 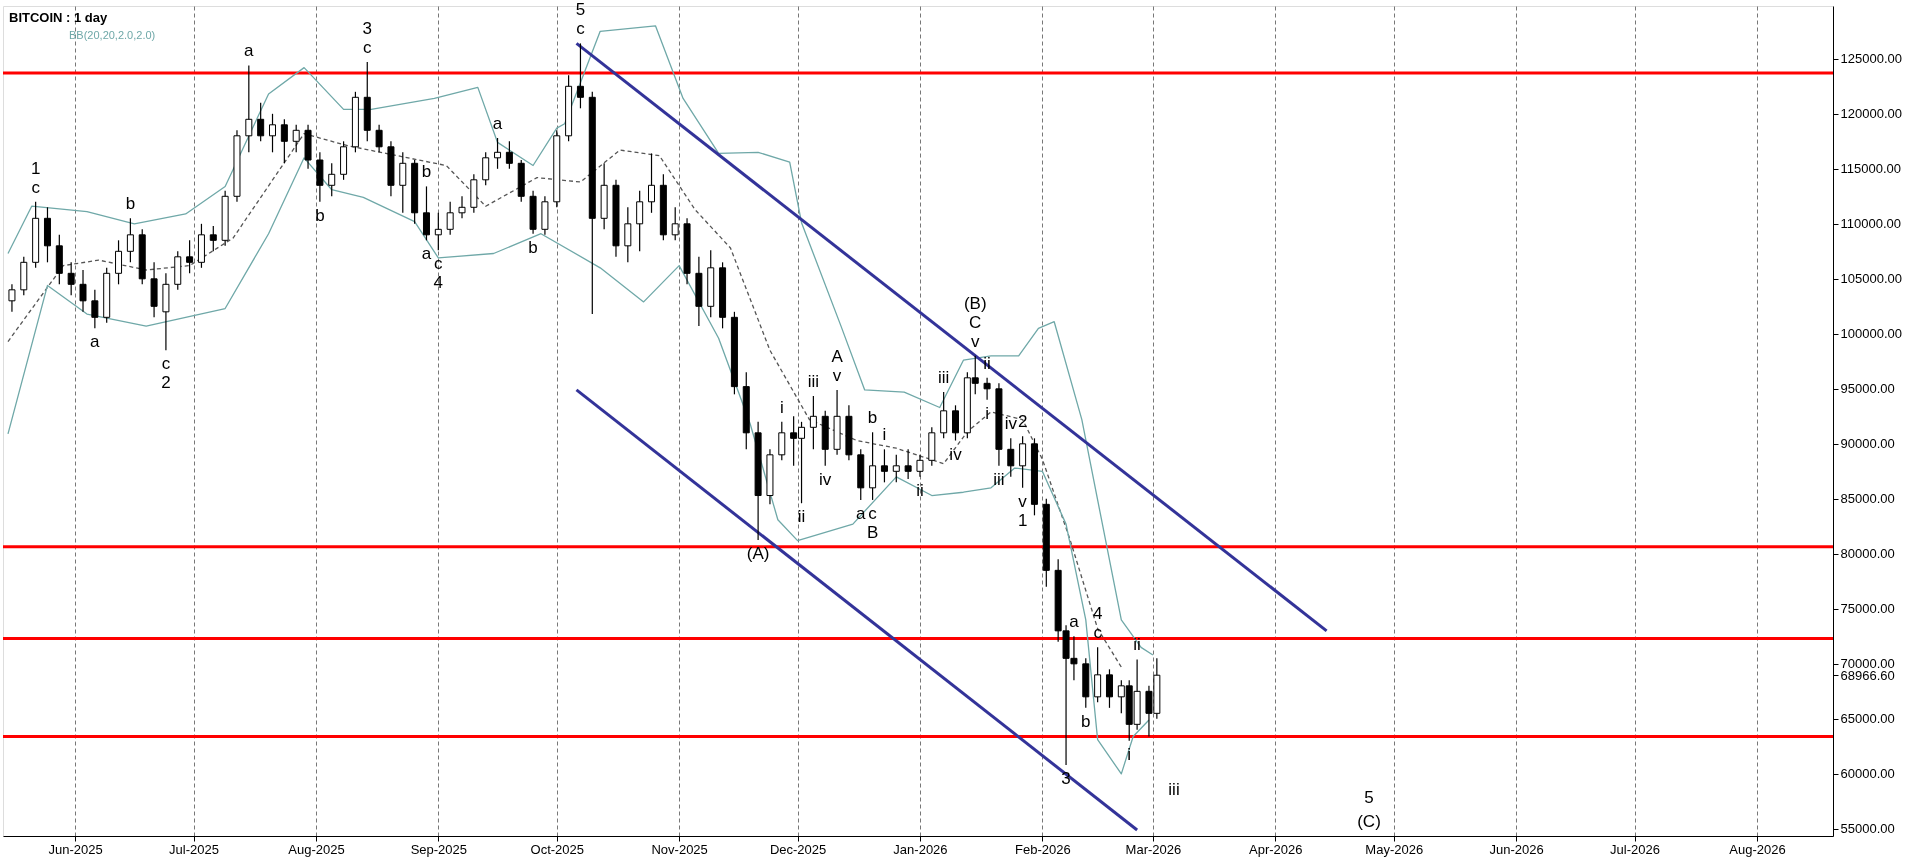 What do you see at coordinates (1153, 849) in the screenshot?
I see `x-tick-label: Mar-2026` at bounding box center [1153, 849].